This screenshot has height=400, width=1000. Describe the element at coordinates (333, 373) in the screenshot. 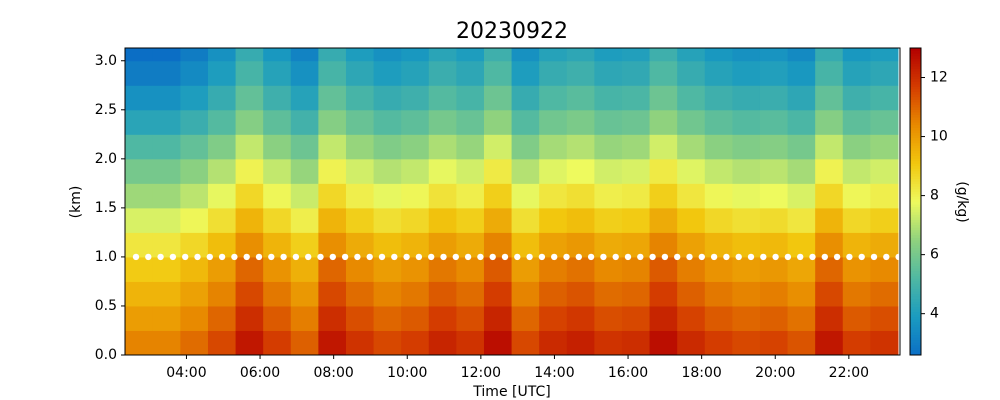

I see `x-tick-label: 08:00` at that location.